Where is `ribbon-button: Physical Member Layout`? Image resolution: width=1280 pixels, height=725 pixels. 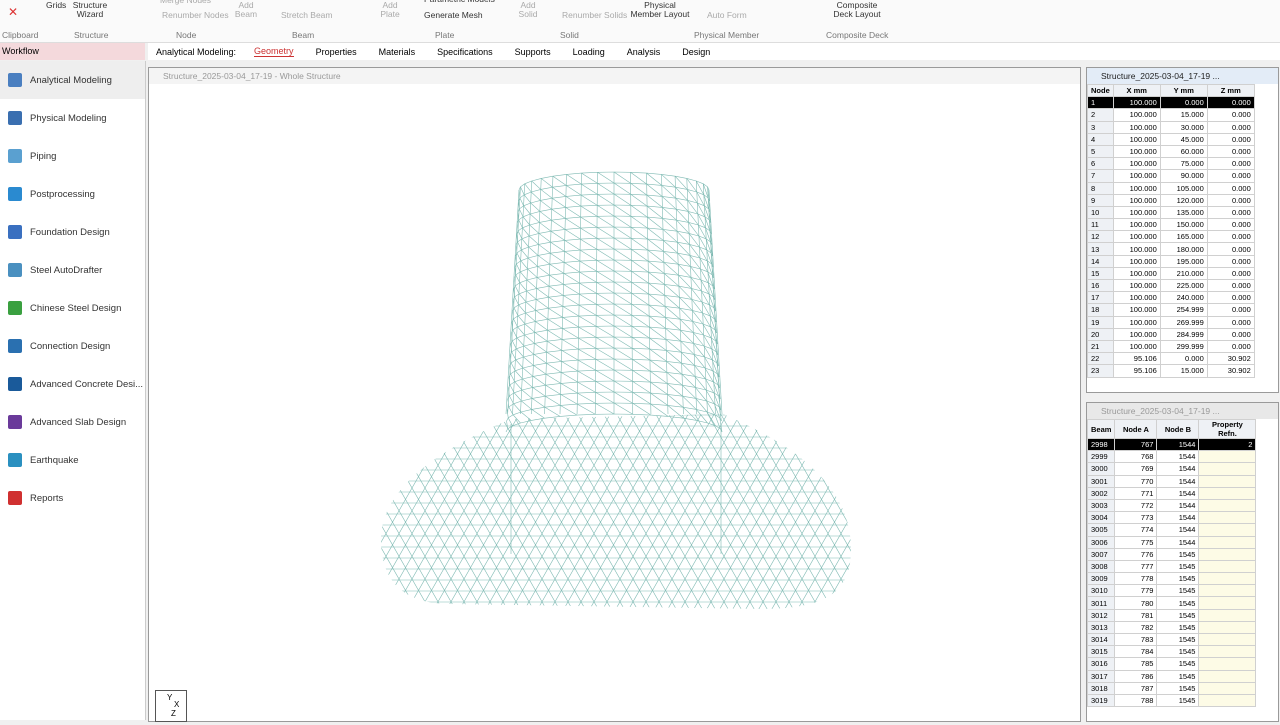
ribbon-button: Physical Member Layout is located at coordinates (660, 9).